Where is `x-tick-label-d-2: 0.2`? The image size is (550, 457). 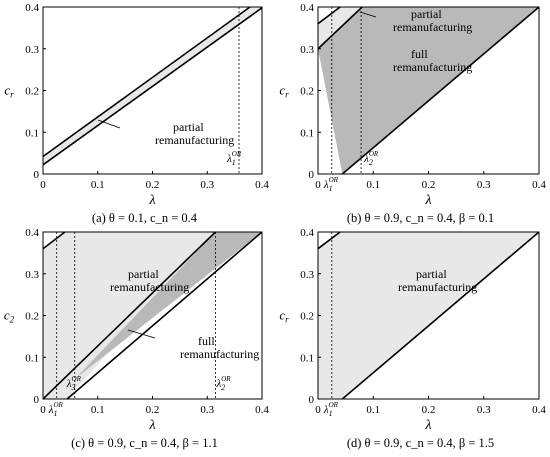 x-tick-label-d-2: 0.2 is located at coordinates (429, 410).